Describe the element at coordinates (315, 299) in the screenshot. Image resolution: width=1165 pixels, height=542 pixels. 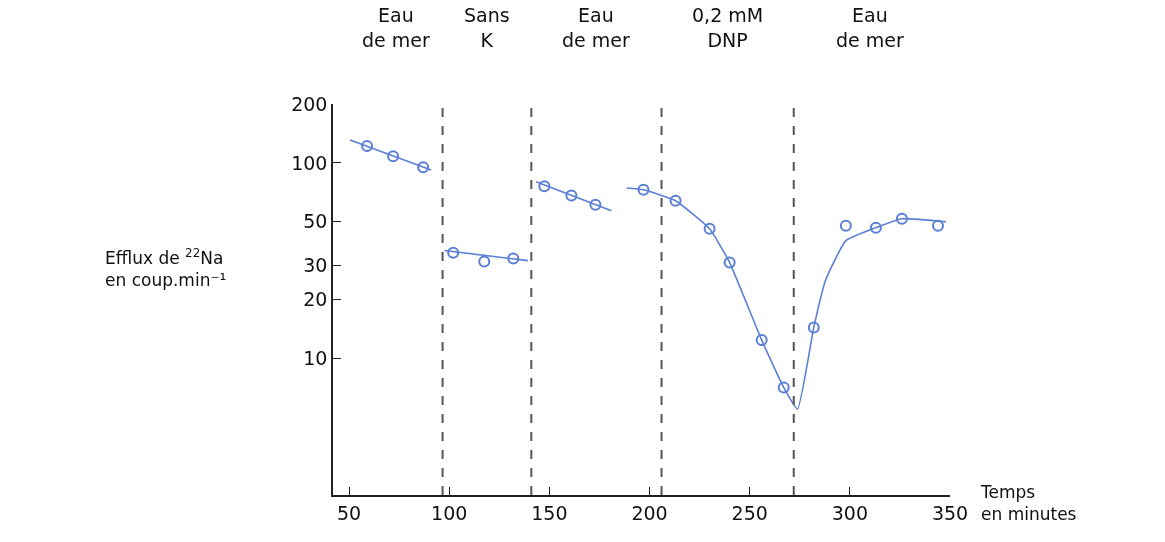
I see `y-tick-label: 20` at that location.